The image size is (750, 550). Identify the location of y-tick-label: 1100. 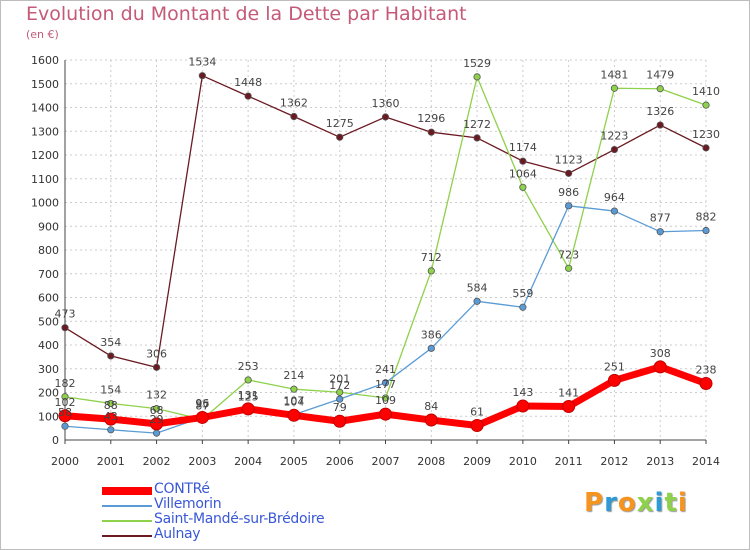
(45, 179).